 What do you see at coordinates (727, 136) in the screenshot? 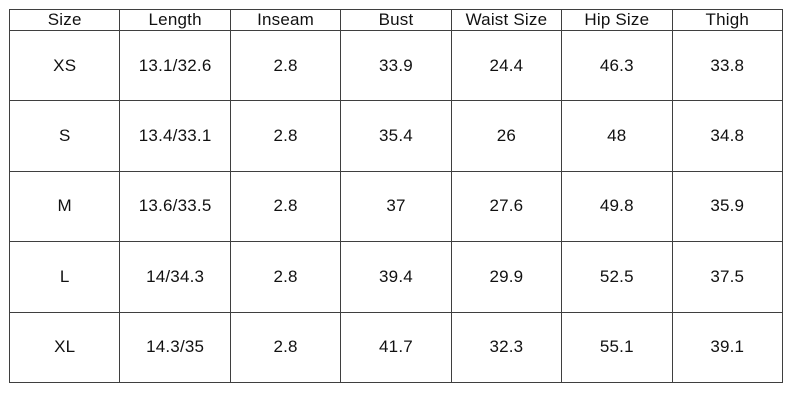
I see `table-cell: 34.8` at bounding box center [727, 136].